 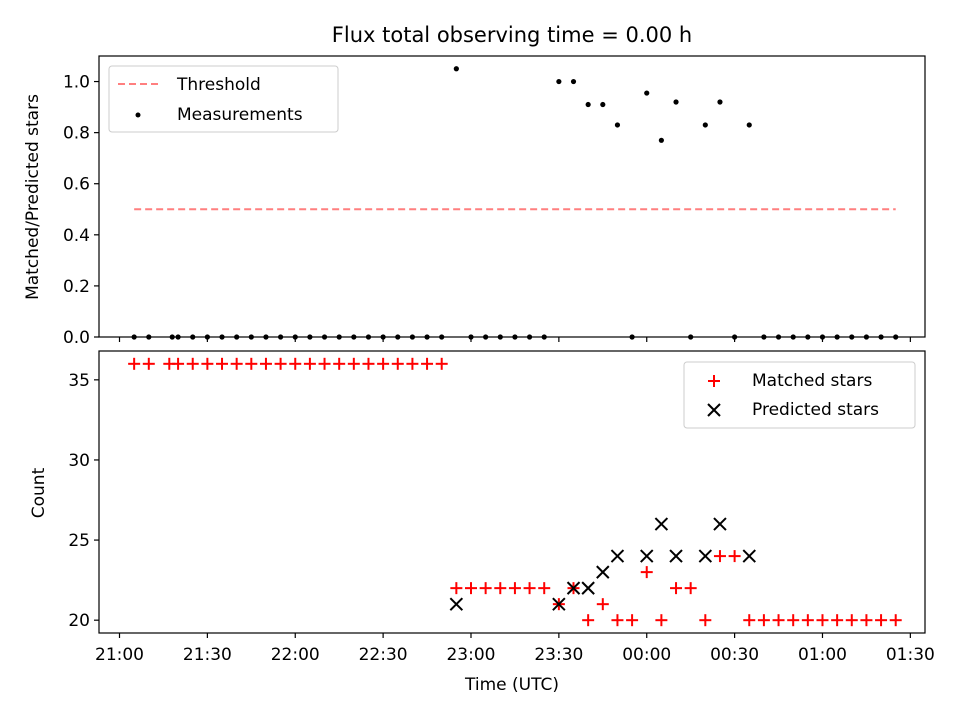 What do you see at coordinates (511, 685) in the screenshot?
I see `x-axis-label: Time (UTC)` at bounding box center [511, 685].